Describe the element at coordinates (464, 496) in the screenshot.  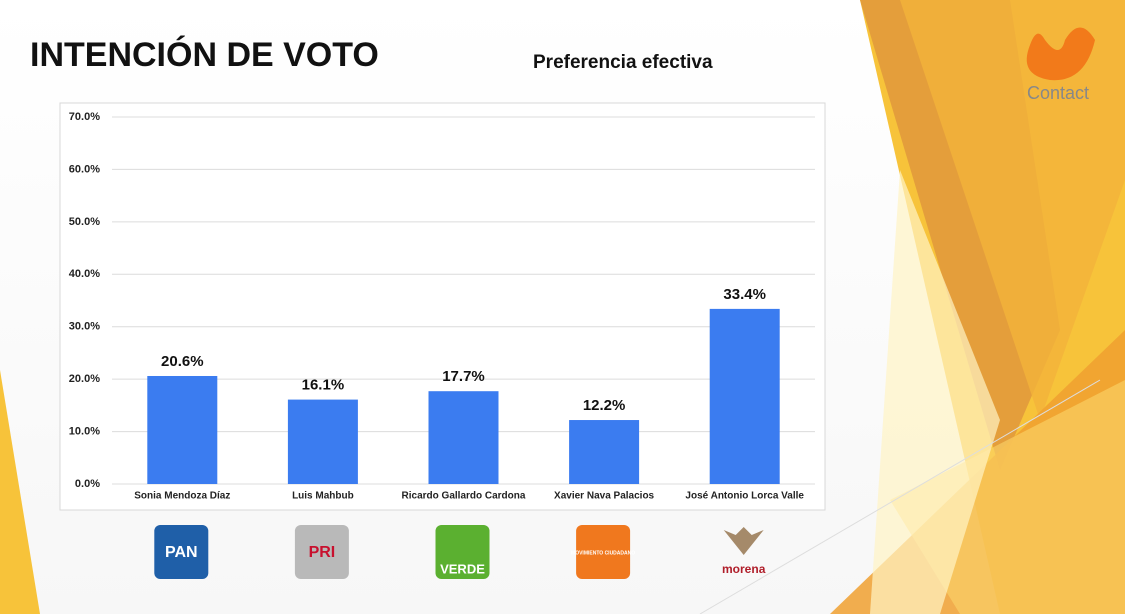
I see `x-tick-label: Ricardo Gallardo Cardona` at that location.